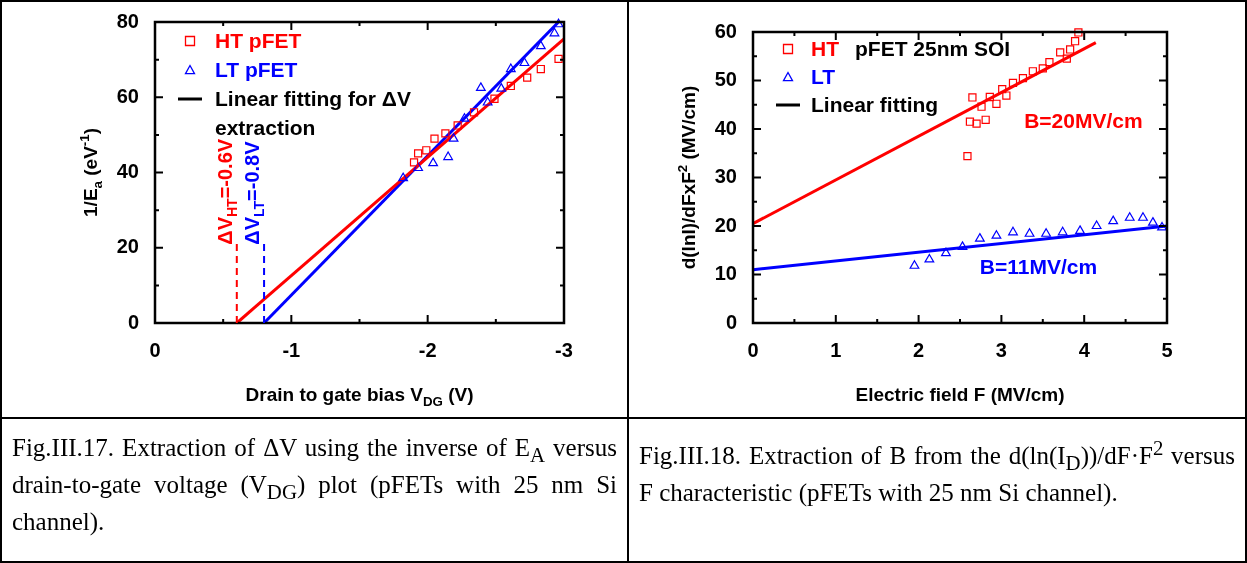  Describe the element at coordinates (875, 104) in the screenshot. I see `annotation: Linear fitting` at that location.